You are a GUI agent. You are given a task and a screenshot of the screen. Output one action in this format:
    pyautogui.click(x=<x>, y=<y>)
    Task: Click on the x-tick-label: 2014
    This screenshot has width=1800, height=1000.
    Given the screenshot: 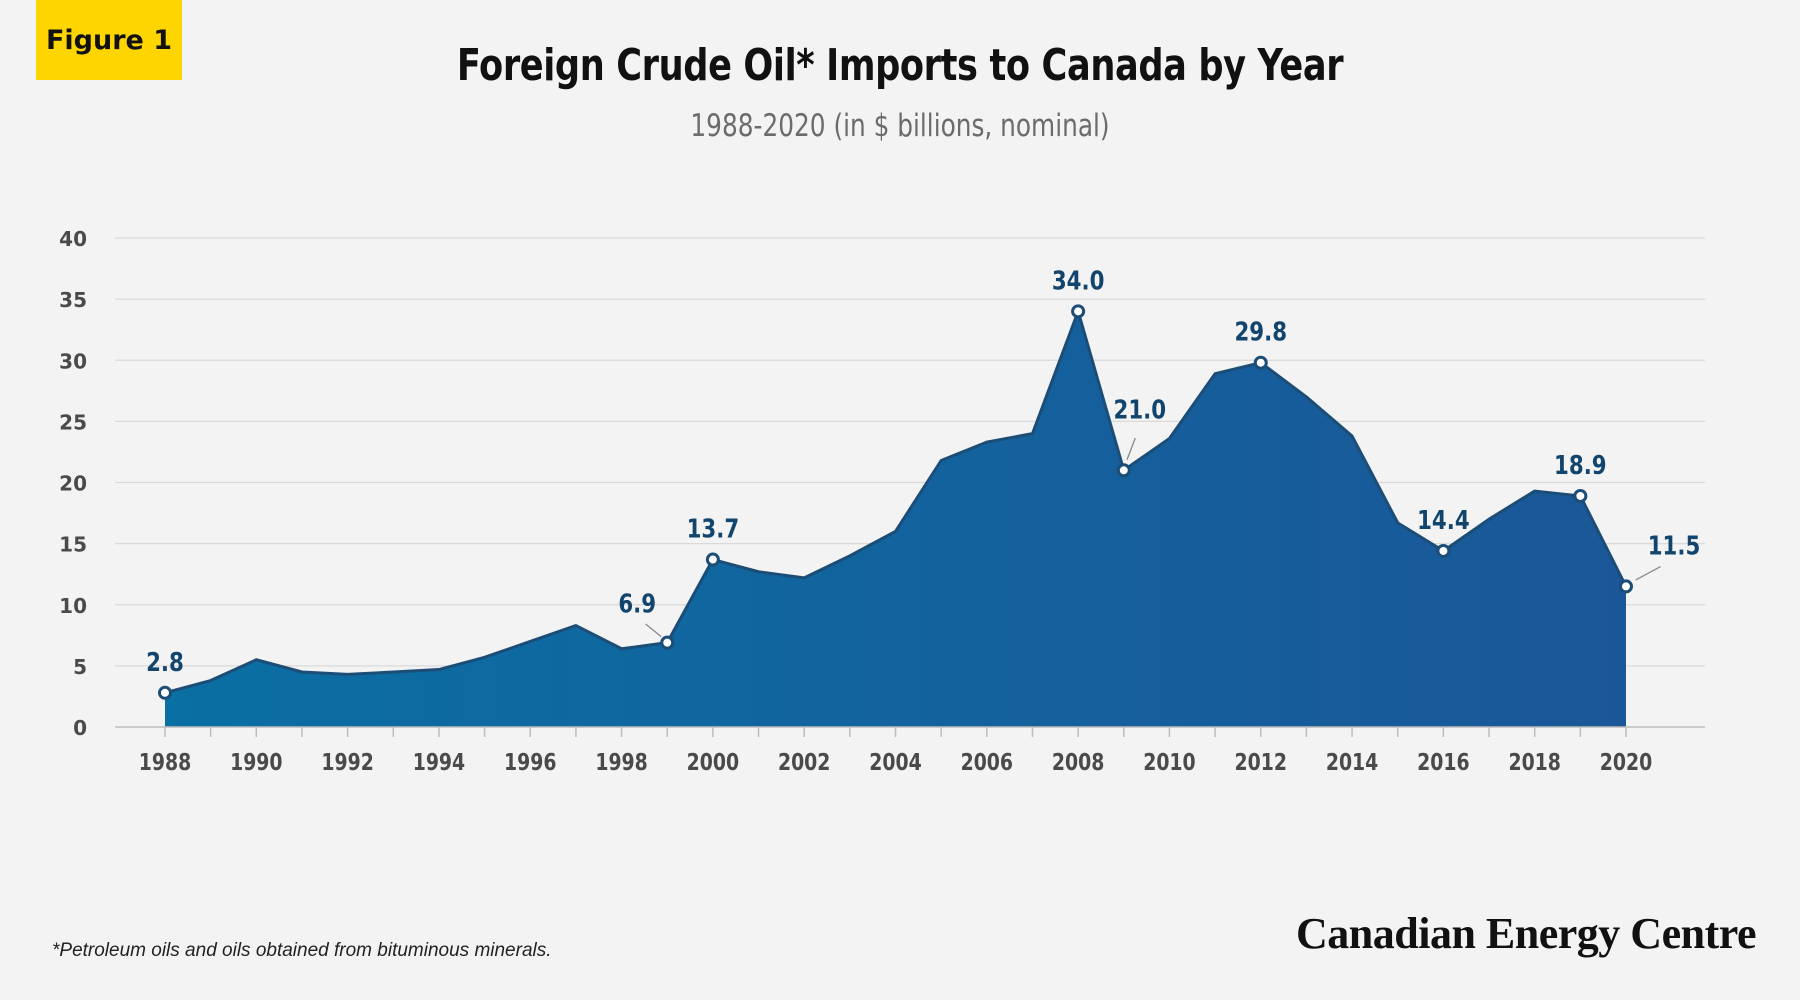 What is the action you would take?
    pyautogui.click(x=1352, y=761)
    